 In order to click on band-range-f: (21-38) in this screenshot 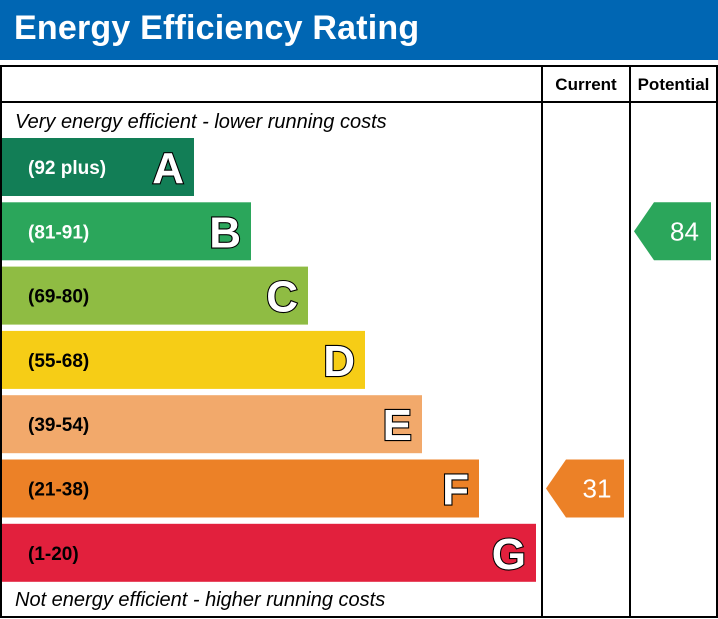, I will do `click(58, 490)`.